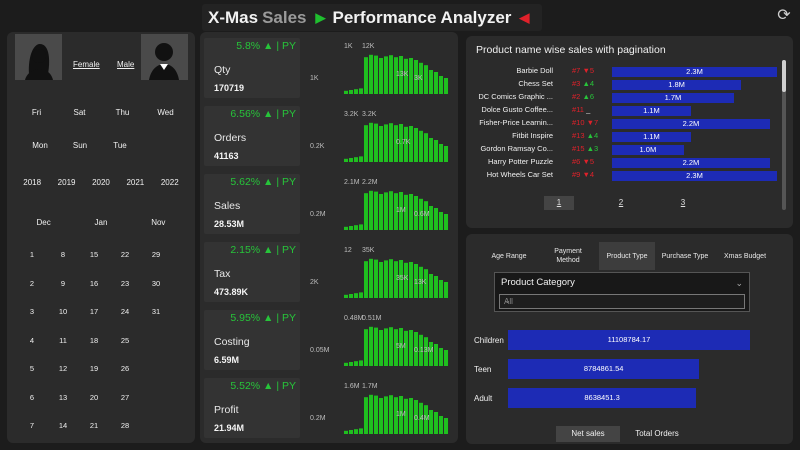 This screenshot has width=800, height=450. I want to click on product-row: Barbie Doll #7 ▼5 2.3M, so click(626, 71).